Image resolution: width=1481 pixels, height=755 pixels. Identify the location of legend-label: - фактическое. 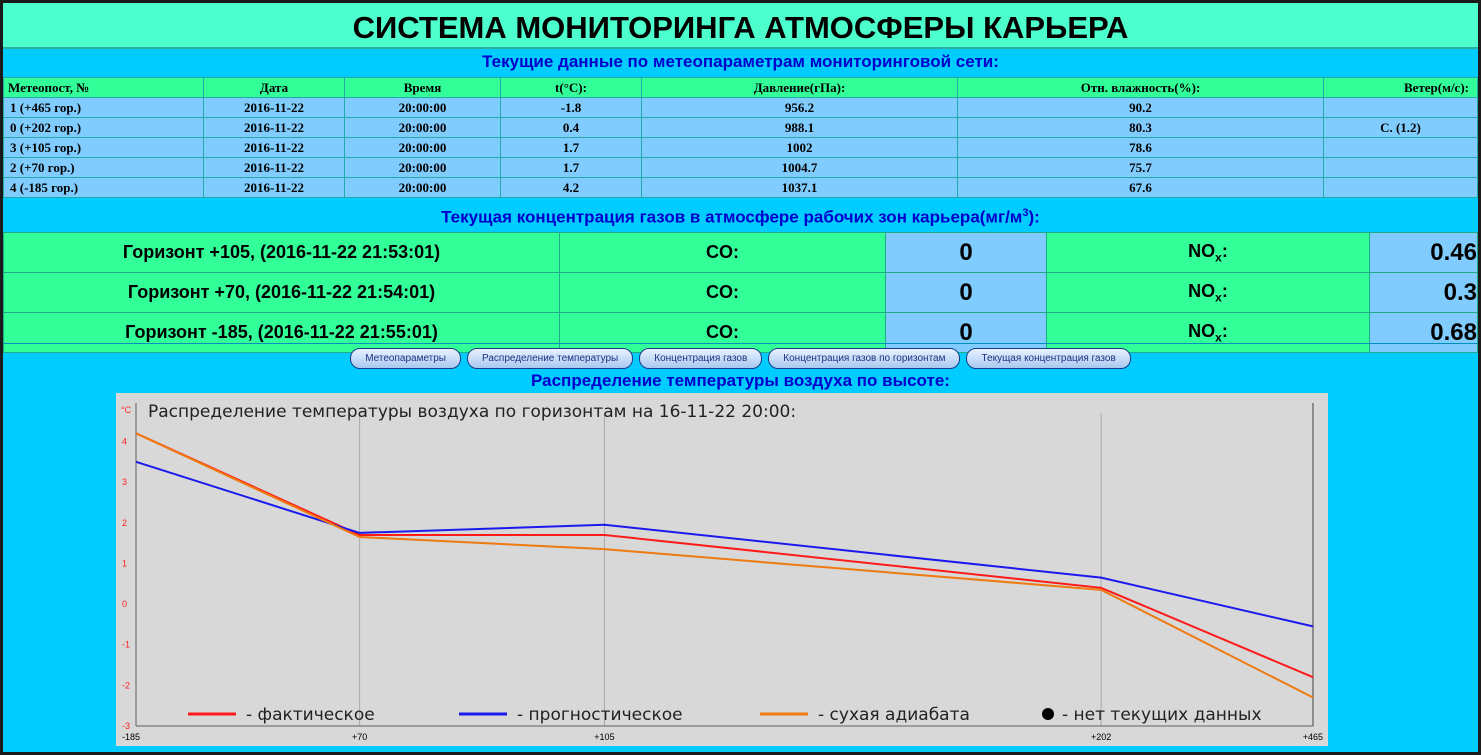
(310, 715).